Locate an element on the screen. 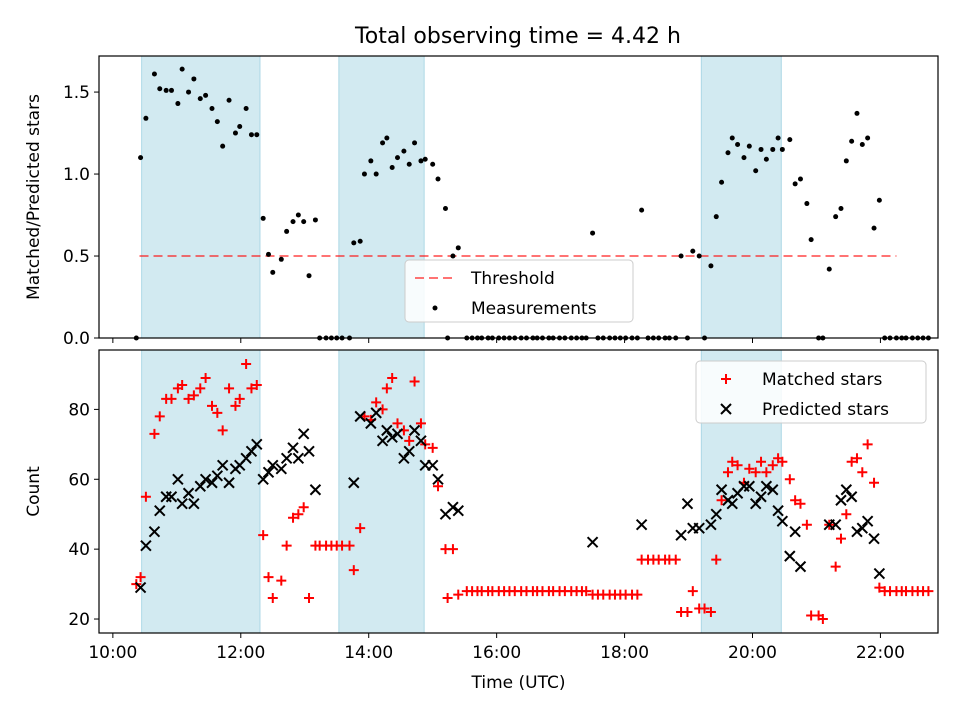 This screenshot has height=720, width=960. legend-label-1: Threshold is located at coordinates (512, 279).